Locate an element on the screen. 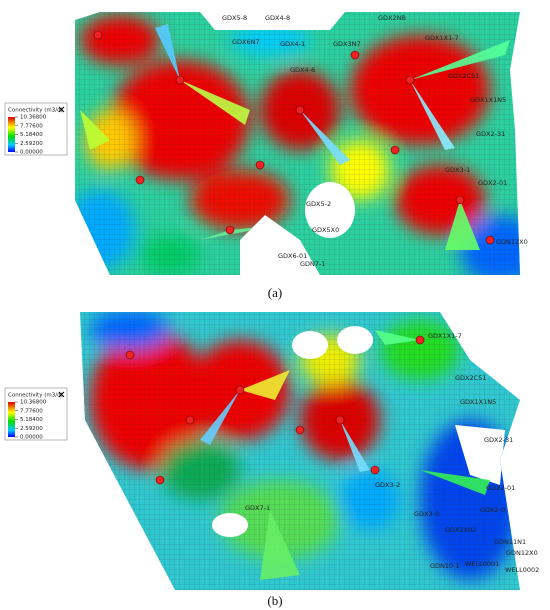  well-label: GDX6-01 is located at coordinates (292, 256).